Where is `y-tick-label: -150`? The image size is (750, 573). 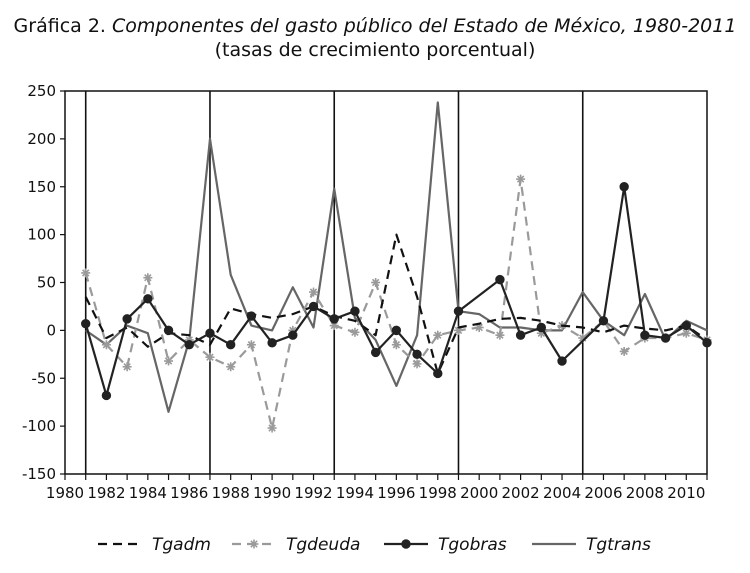 y-tick-label: -150 is located at coordinates (39, 474).